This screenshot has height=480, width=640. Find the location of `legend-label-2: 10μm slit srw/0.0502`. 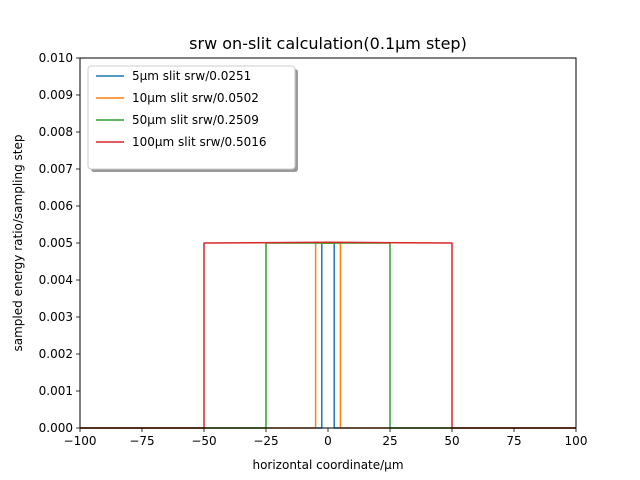

legend-label-2: 10μm slit srw/0.0502 is located at coordinates (195, 98).